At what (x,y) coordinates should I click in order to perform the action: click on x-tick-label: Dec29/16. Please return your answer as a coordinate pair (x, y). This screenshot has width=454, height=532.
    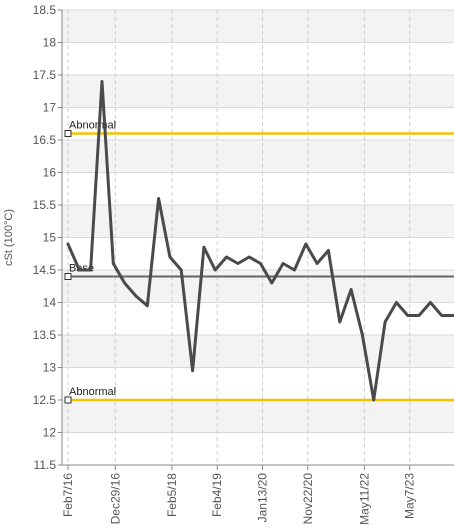
    Looking at the image, I should click on (115, 499).